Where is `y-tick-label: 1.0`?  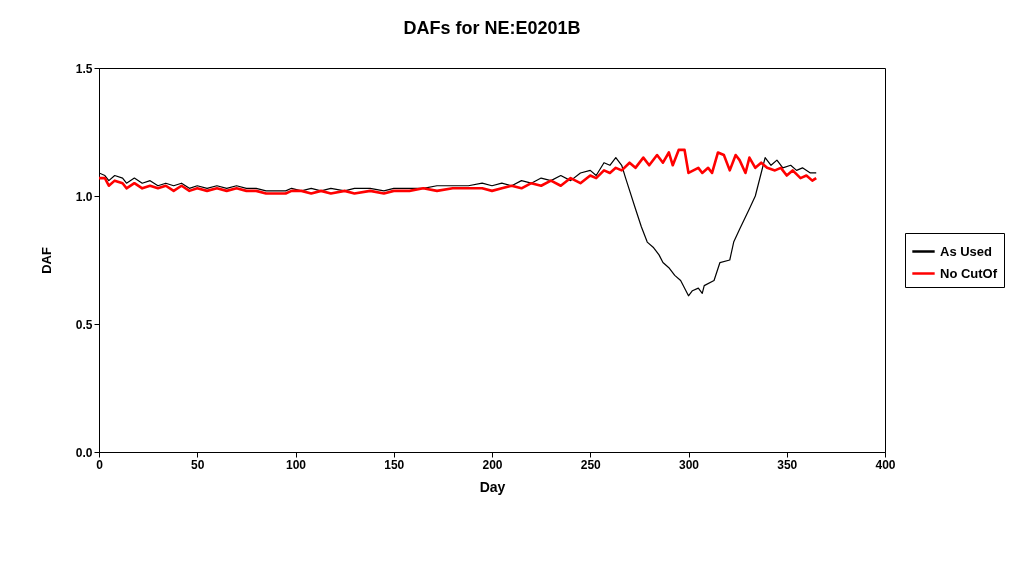
y-tick-label: 1.0 is located at coordinates (84, 196).